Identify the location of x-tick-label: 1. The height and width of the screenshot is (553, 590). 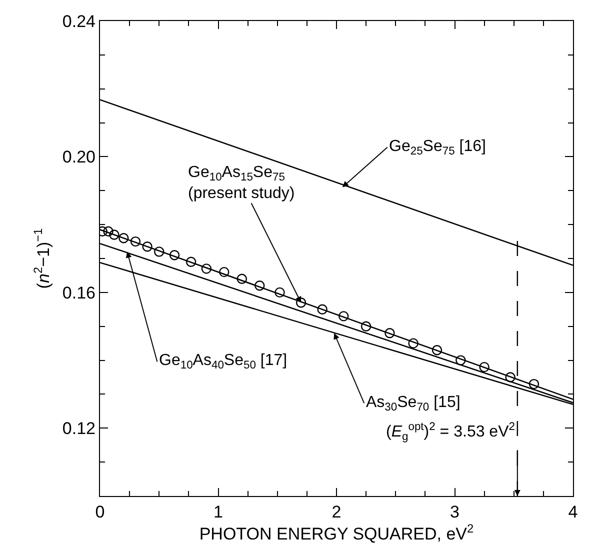
(218, 512).